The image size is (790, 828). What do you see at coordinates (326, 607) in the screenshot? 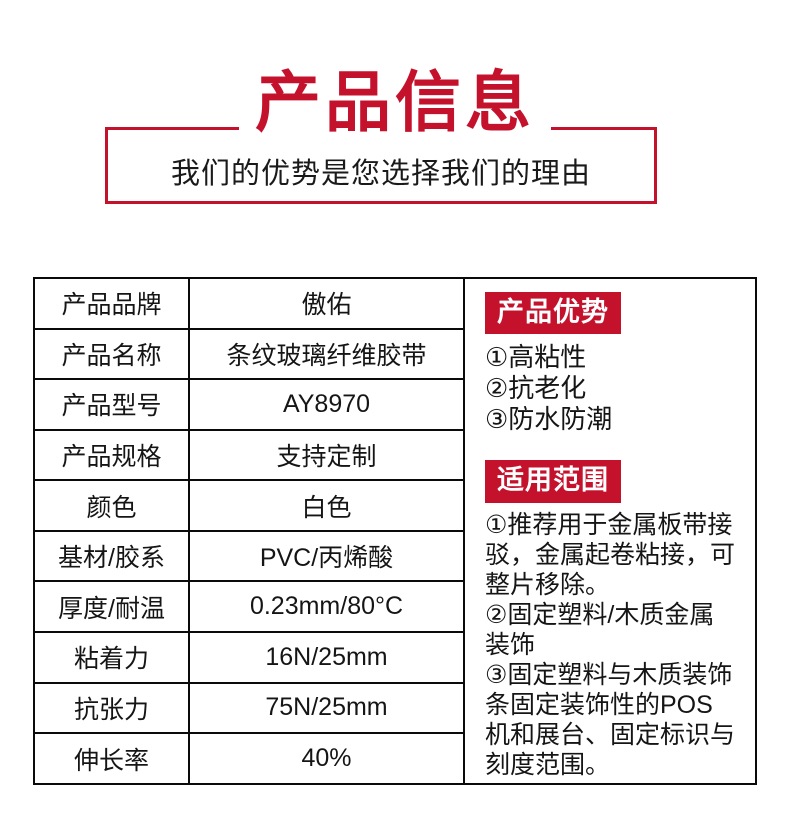
I see `spec-value: 0.23mm/80°C` at bounding box center [326, 607].